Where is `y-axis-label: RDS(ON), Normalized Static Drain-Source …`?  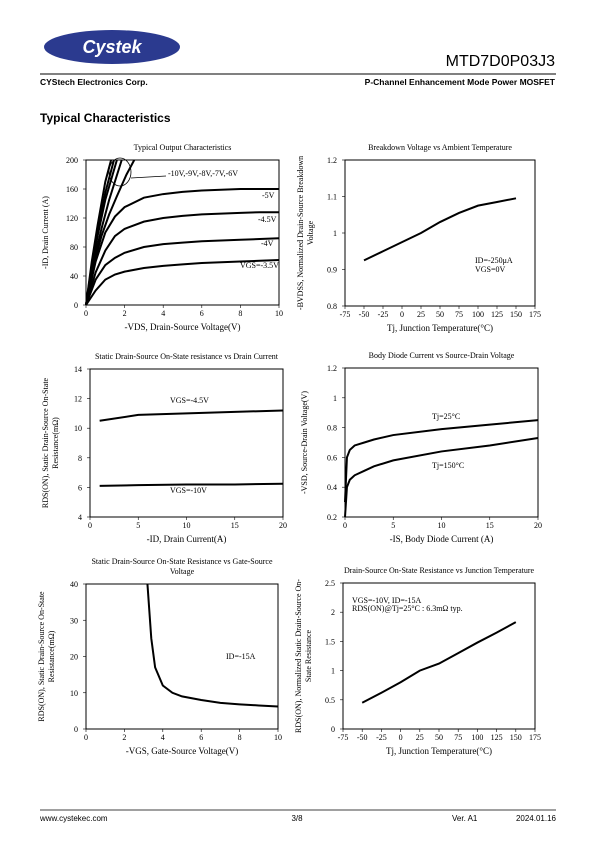
y-axis-label: RDS(ON), Normalized Static Drain-Source … is located at coordinates (298, 656).